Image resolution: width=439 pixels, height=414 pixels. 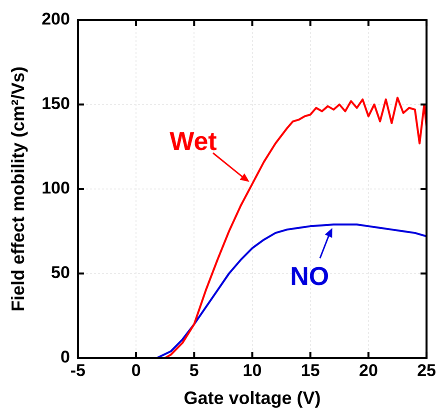 What do you see at coordinates (56, 188) in the screenshot?
I see `y-tick-label: 100` at bounding box center [56, 188].